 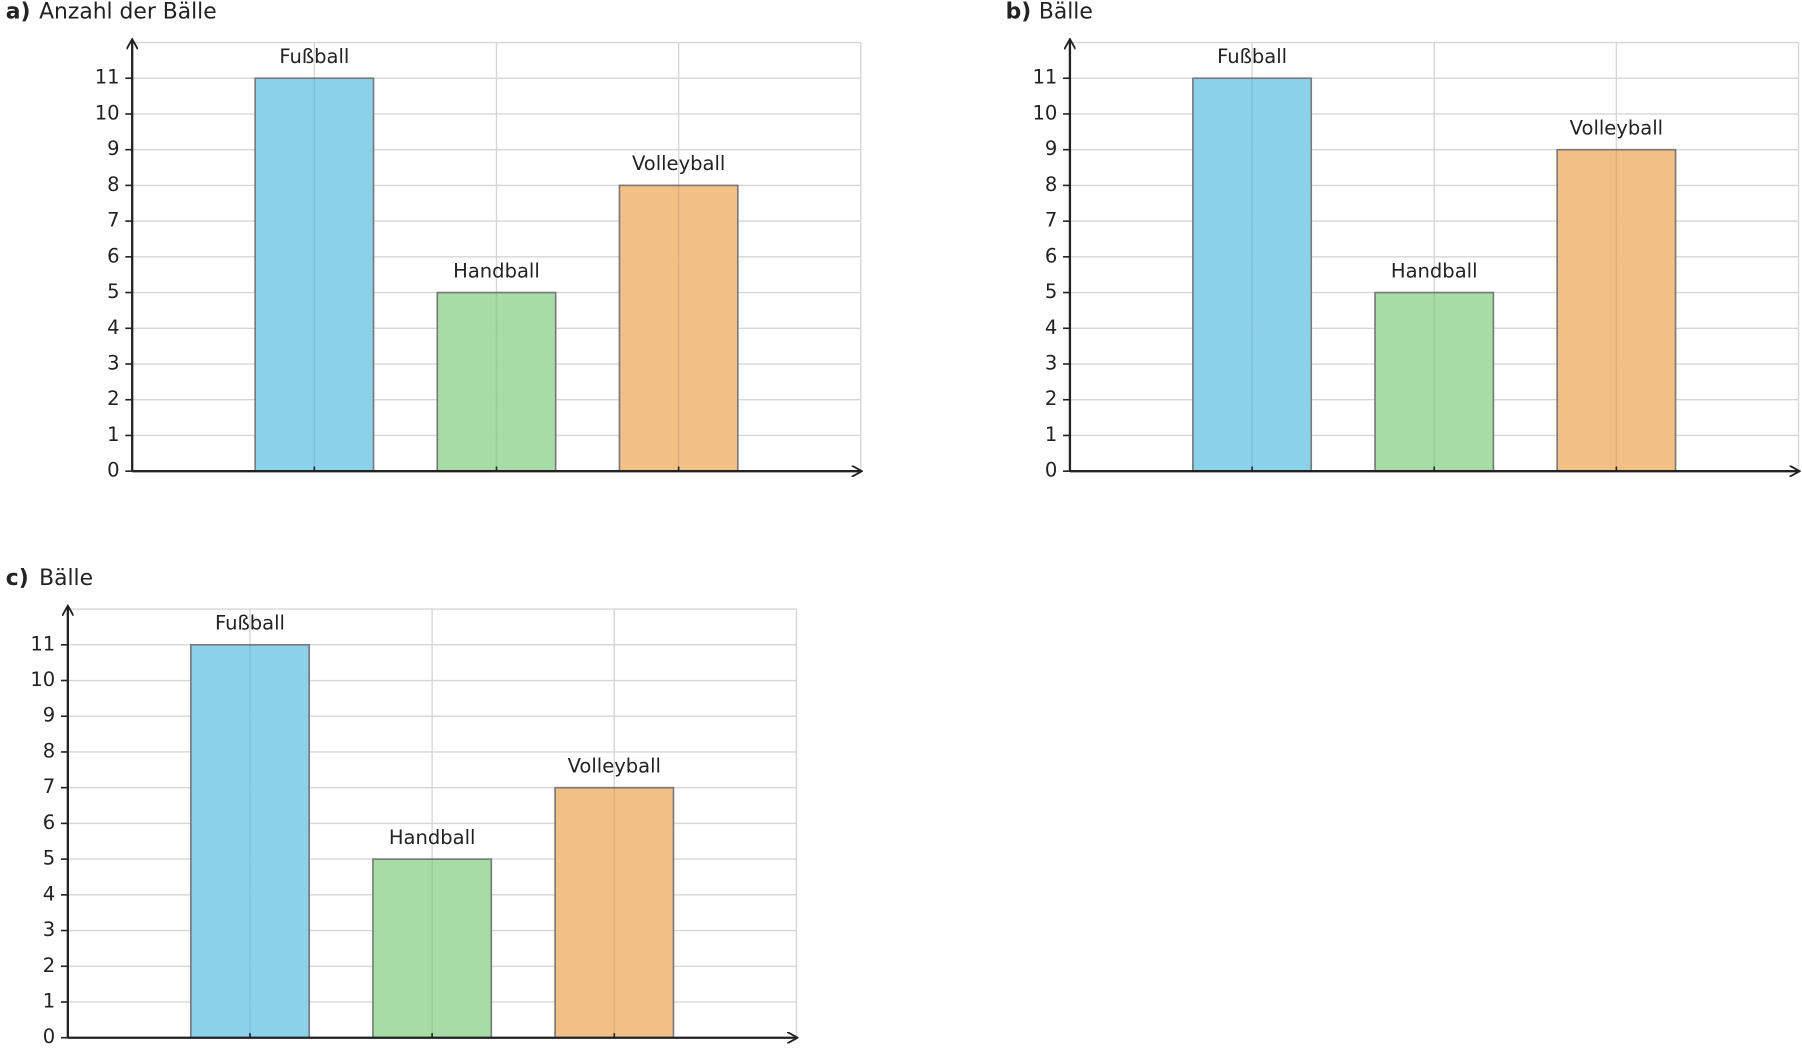 I want to click on chart-label: b), so click(x=1019, y=12).